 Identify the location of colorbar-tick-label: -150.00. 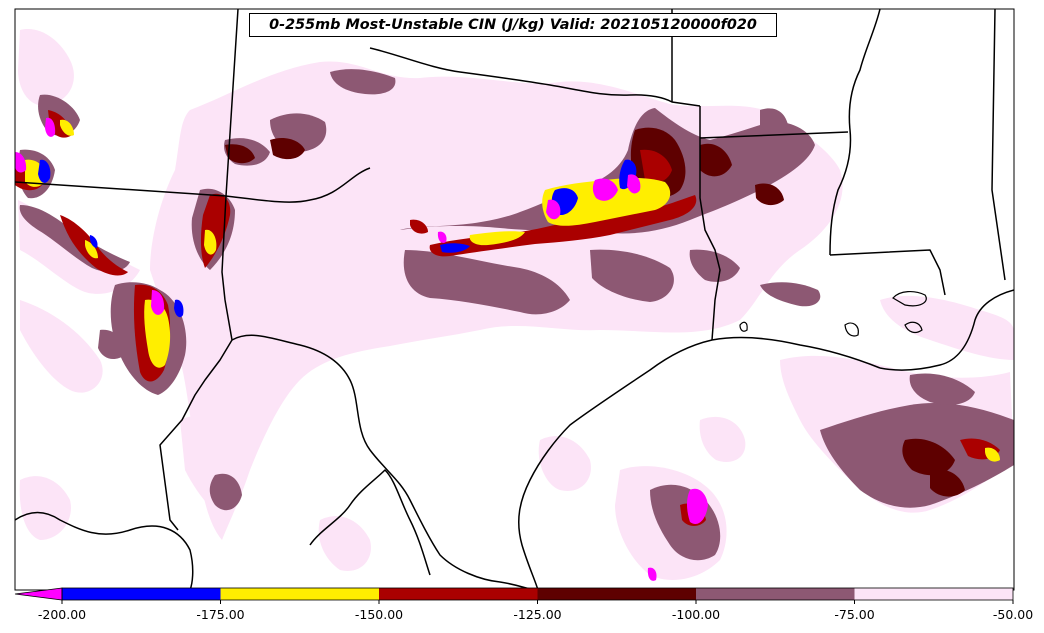
(379, 614).